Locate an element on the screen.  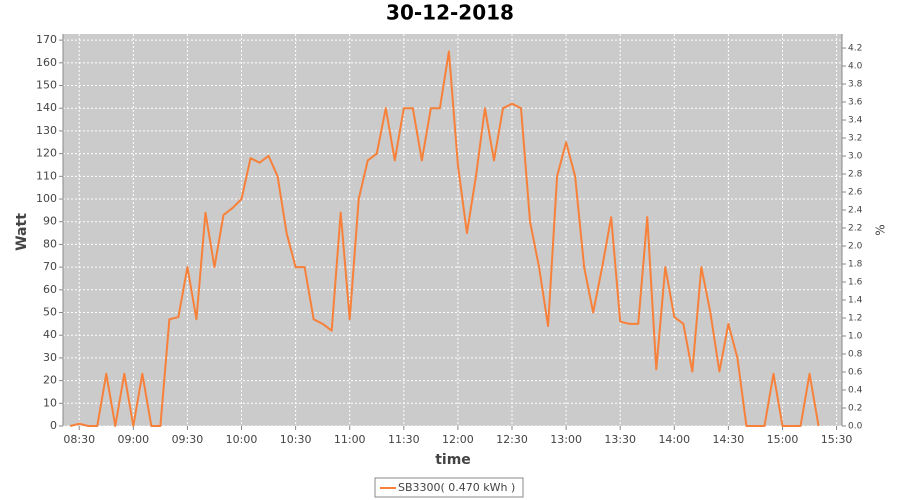
x-tick-label: 15:30 is located at coordinates (837, 439).